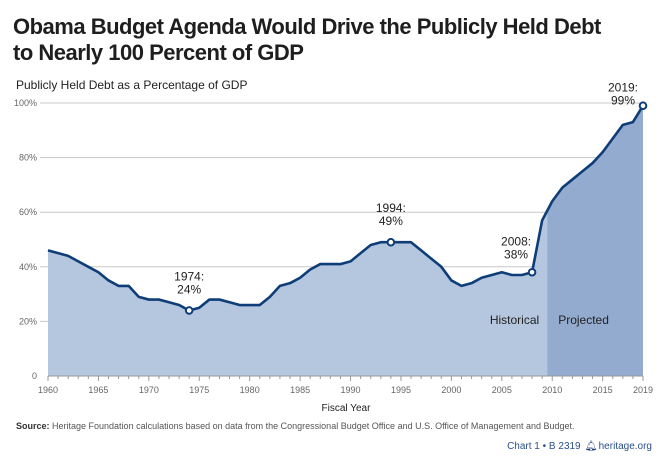  I want to click on y-tick-label: 100%, so click(25, 103).